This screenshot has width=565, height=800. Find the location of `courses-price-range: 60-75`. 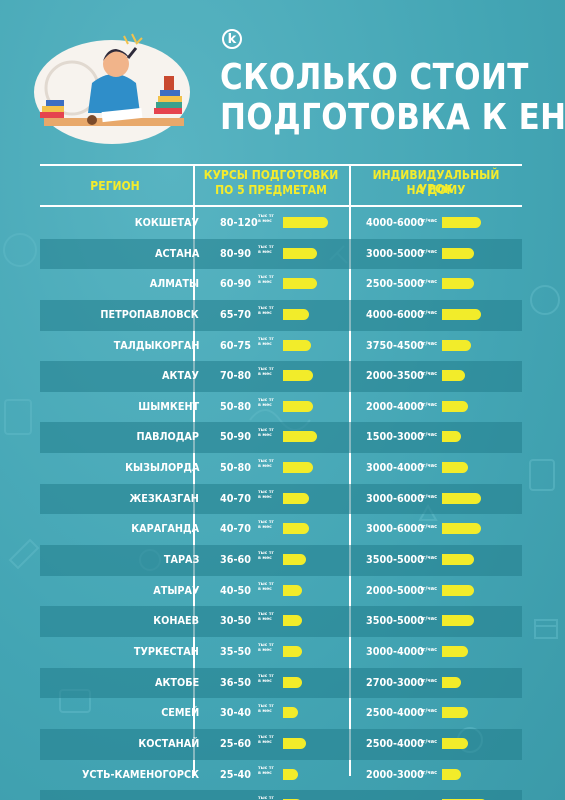

courses-price-range: 60-75 is located at coordinates (235, 345).